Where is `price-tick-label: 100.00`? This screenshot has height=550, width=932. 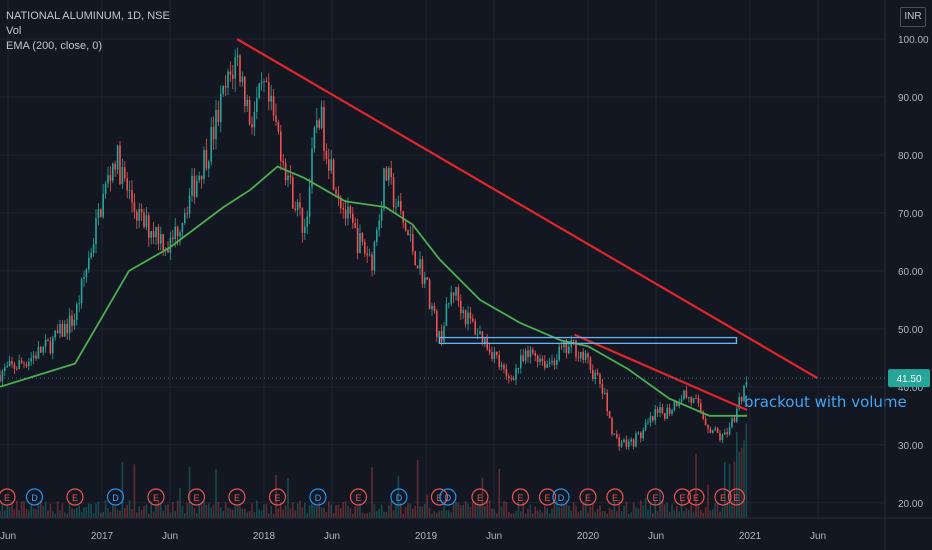 price-tick-label: 100.00 is located at coordinates (913, 40).